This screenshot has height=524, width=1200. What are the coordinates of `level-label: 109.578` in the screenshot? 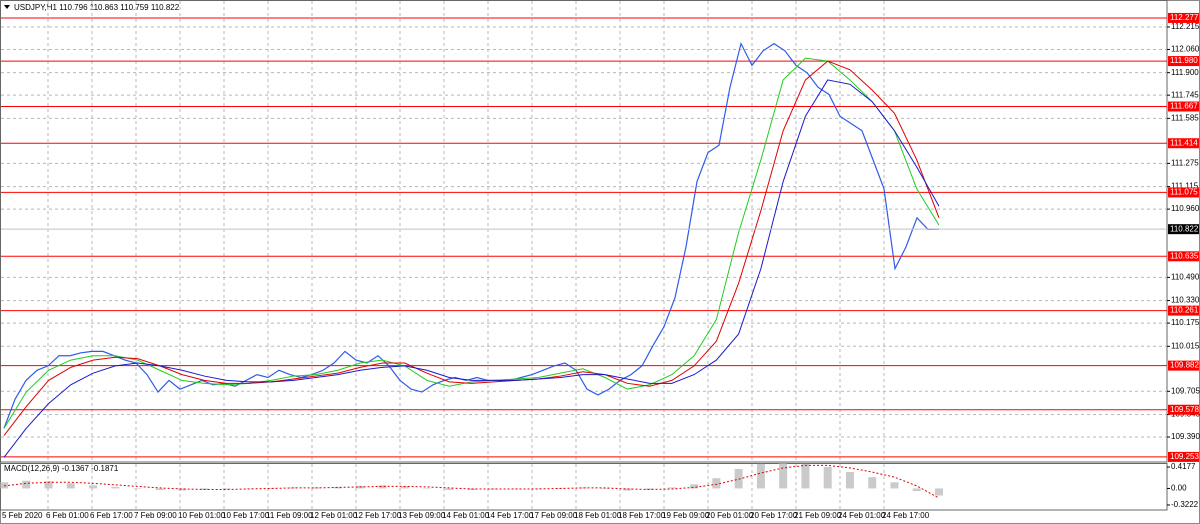 It's located at (1184, 409).